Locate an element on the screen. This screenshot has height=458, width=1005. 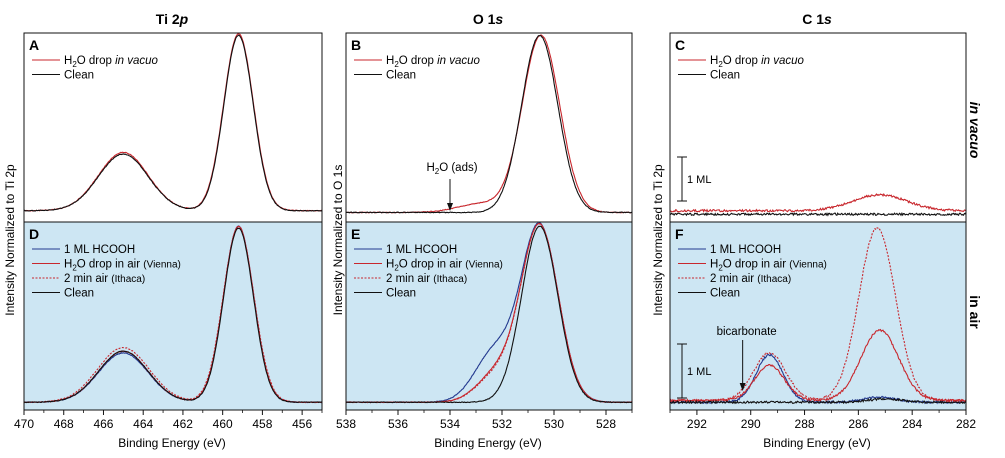
annotation-h2o-ads: H2O (ads) is located at coordinates (451, 169).